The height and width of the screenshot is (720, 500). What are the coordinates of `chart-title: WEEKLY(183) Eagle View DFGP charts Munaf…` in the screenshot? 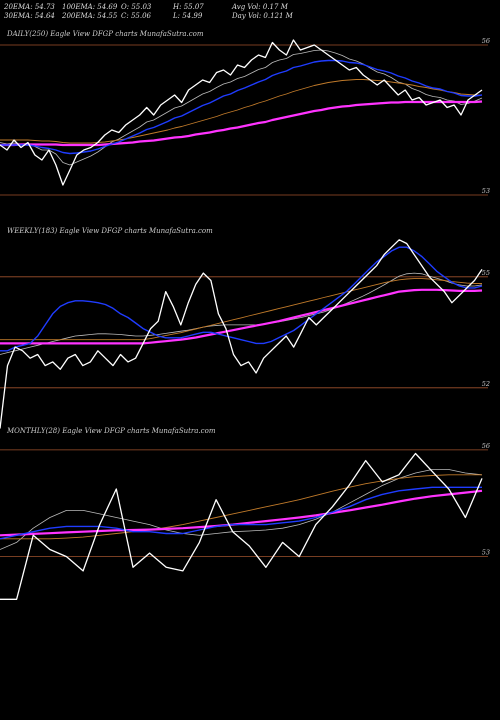 It's located at (110, 231).